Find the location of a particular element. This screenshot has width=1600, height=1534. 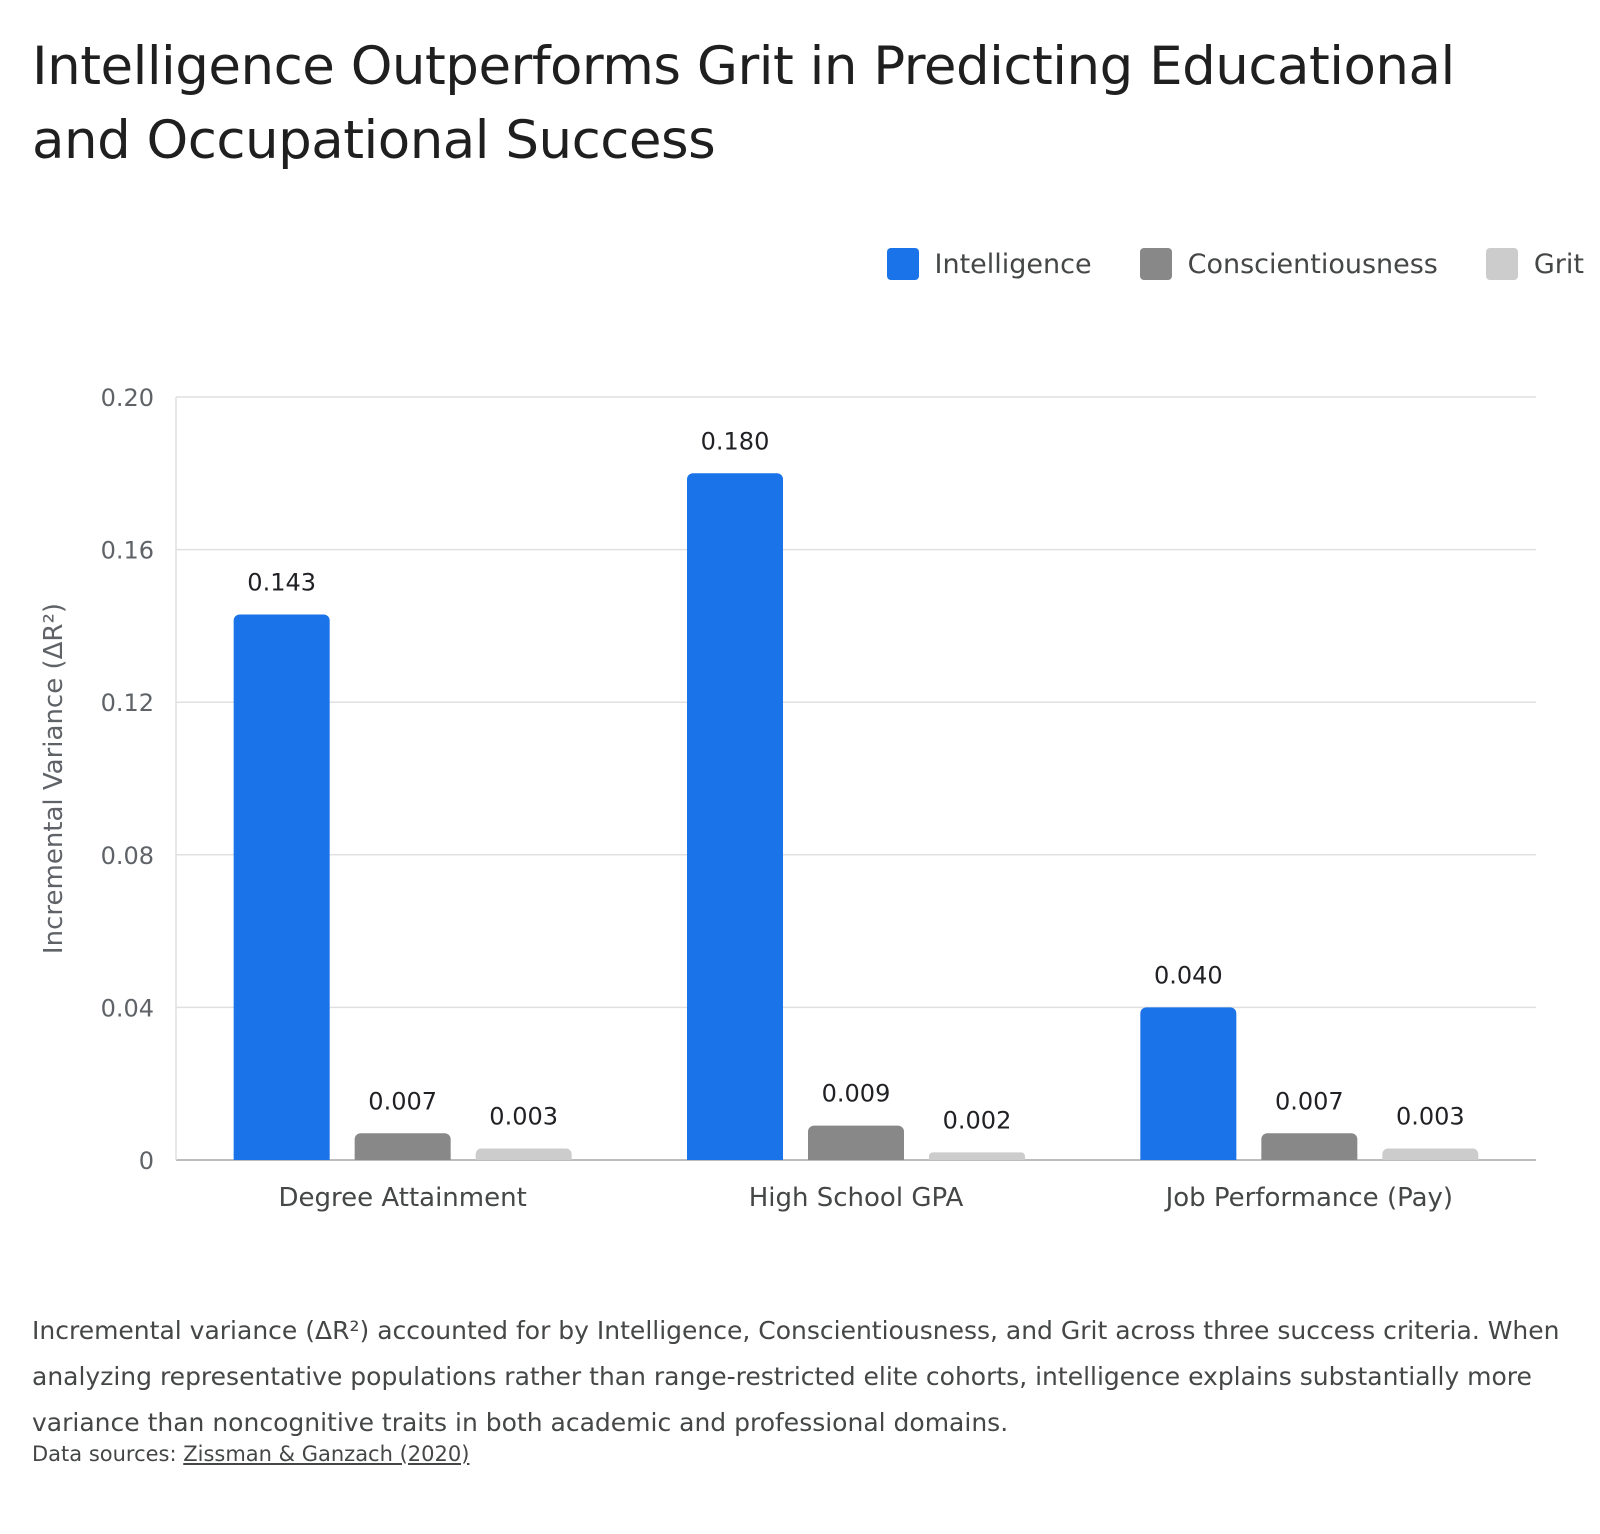

legend-item-grit: Grit is located at coordinates (1534, 264).